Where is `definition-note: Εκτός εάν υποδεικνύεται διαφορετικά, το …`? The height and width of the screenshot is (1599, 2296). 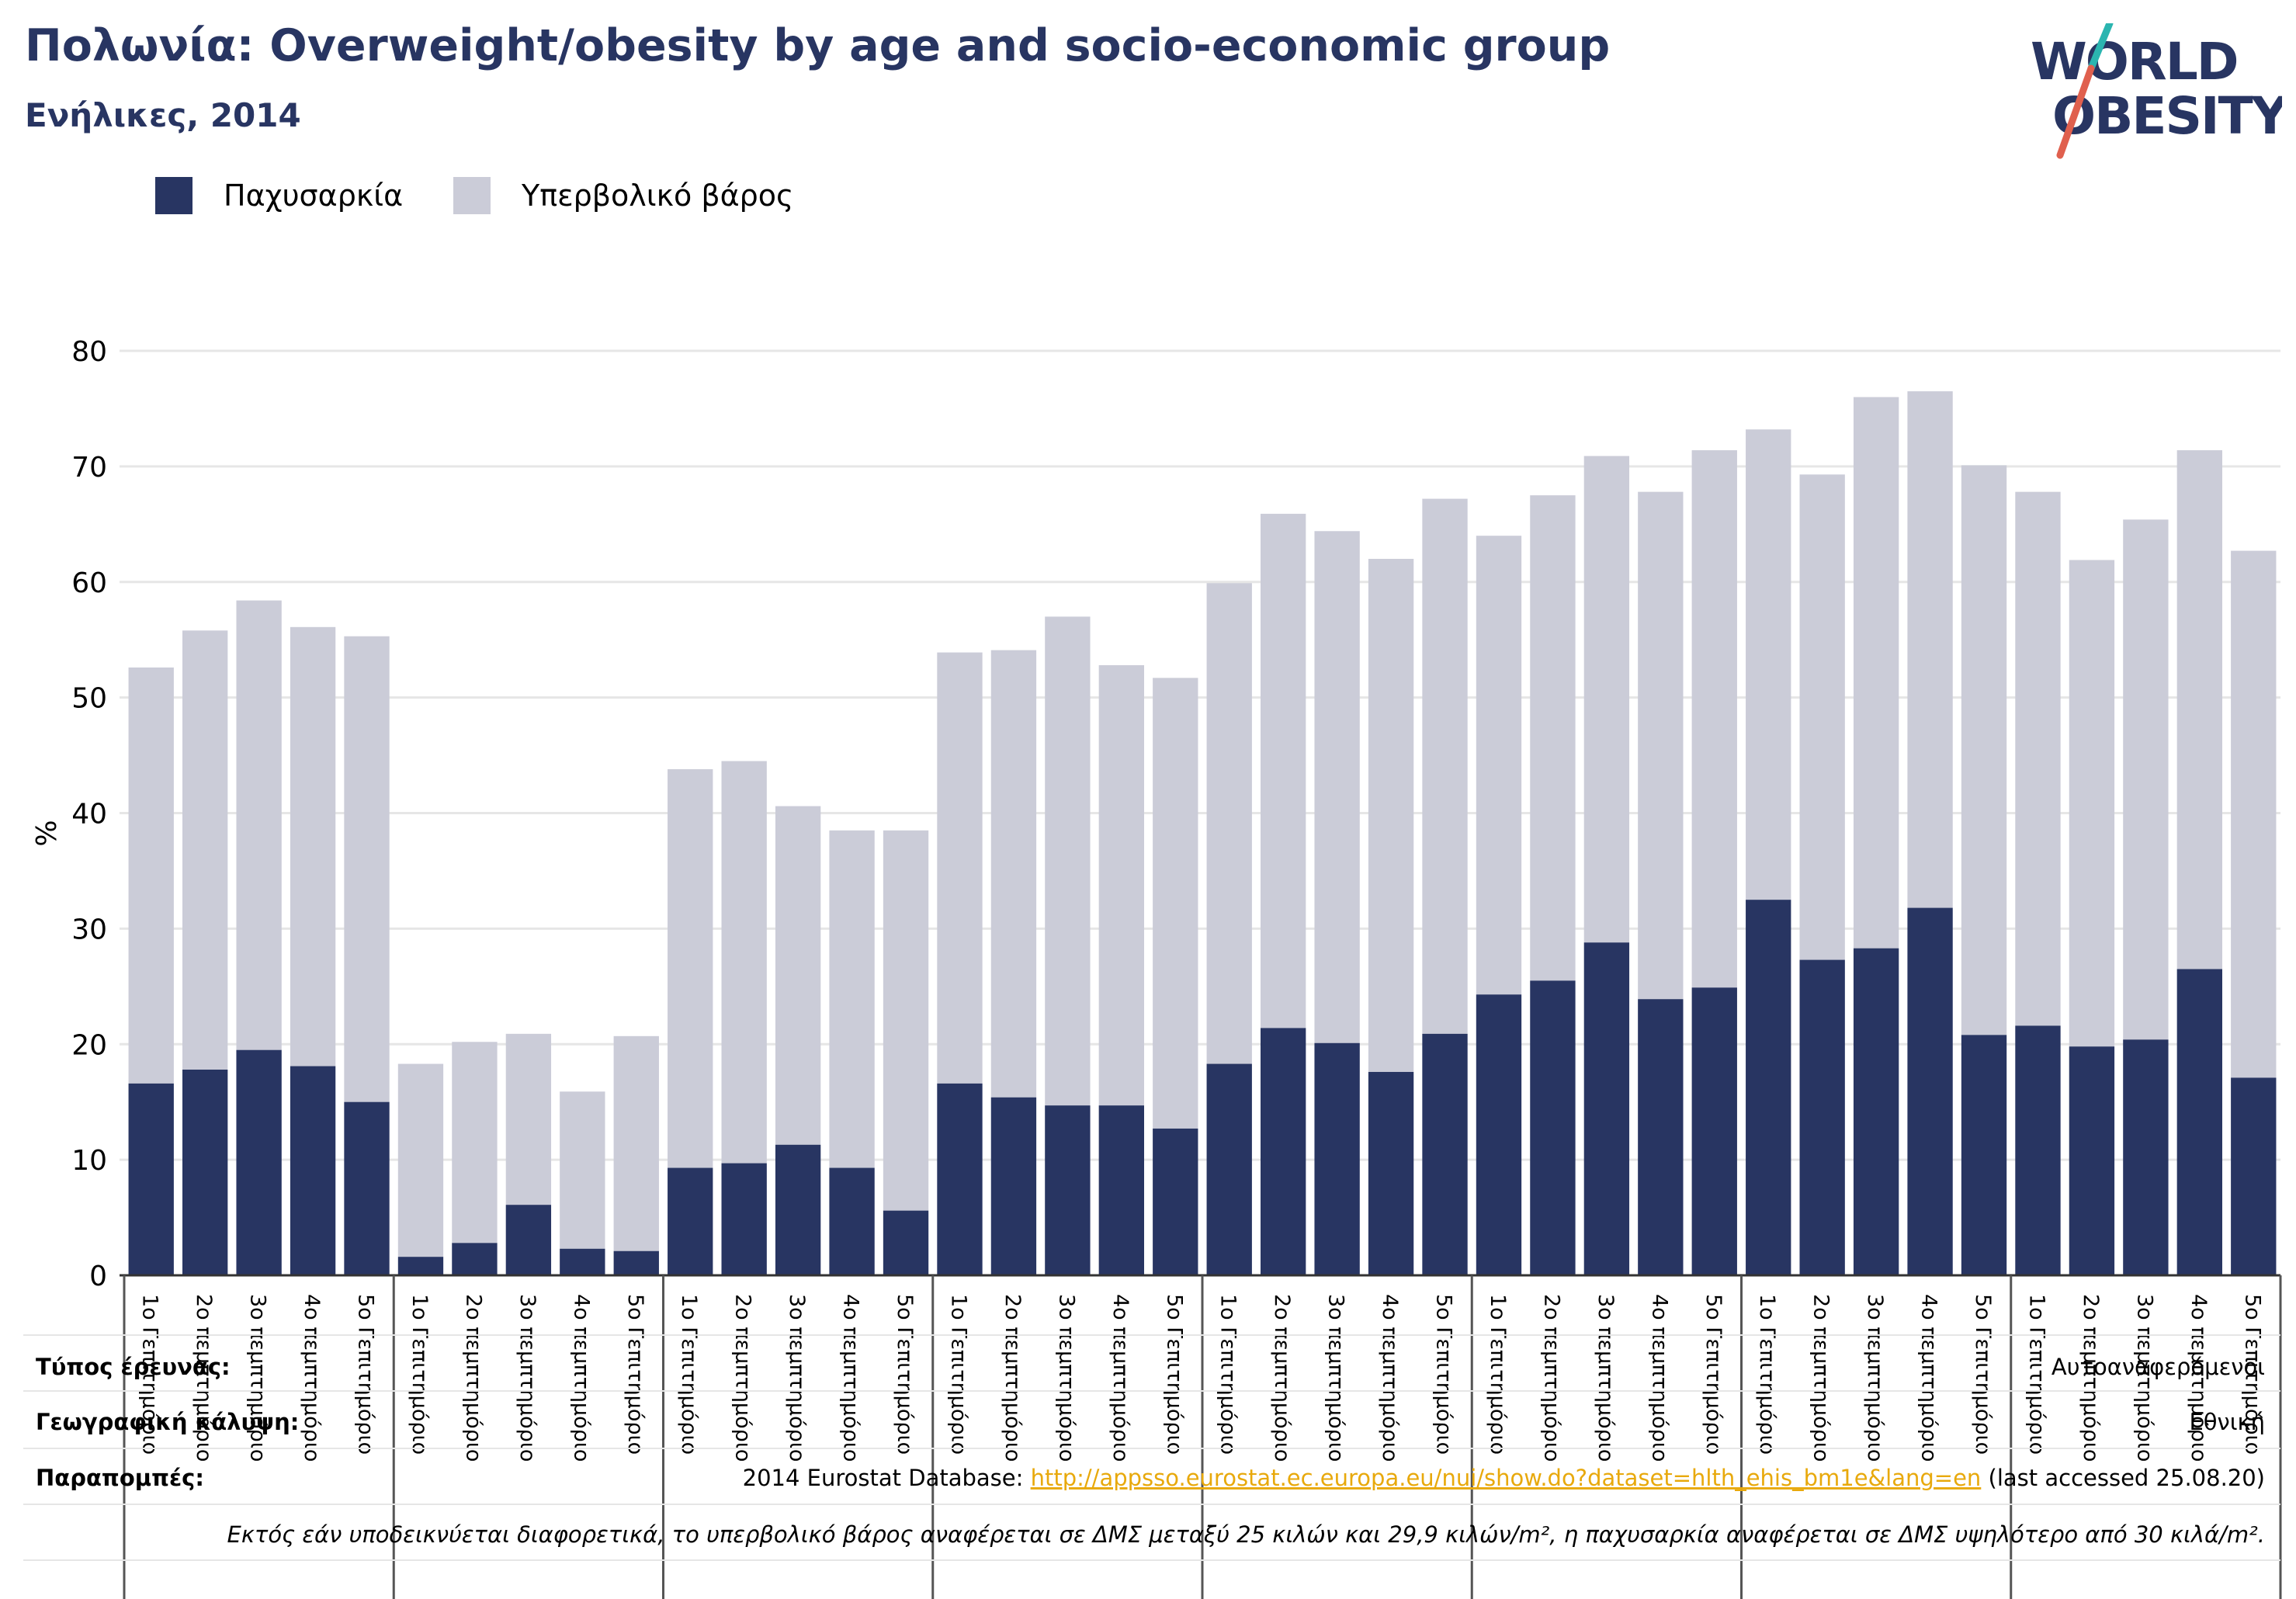 definition-note: Εκτός εάν υποδεικνύεται διαφορετικά, το … is located at coordinates (1246, 1534).